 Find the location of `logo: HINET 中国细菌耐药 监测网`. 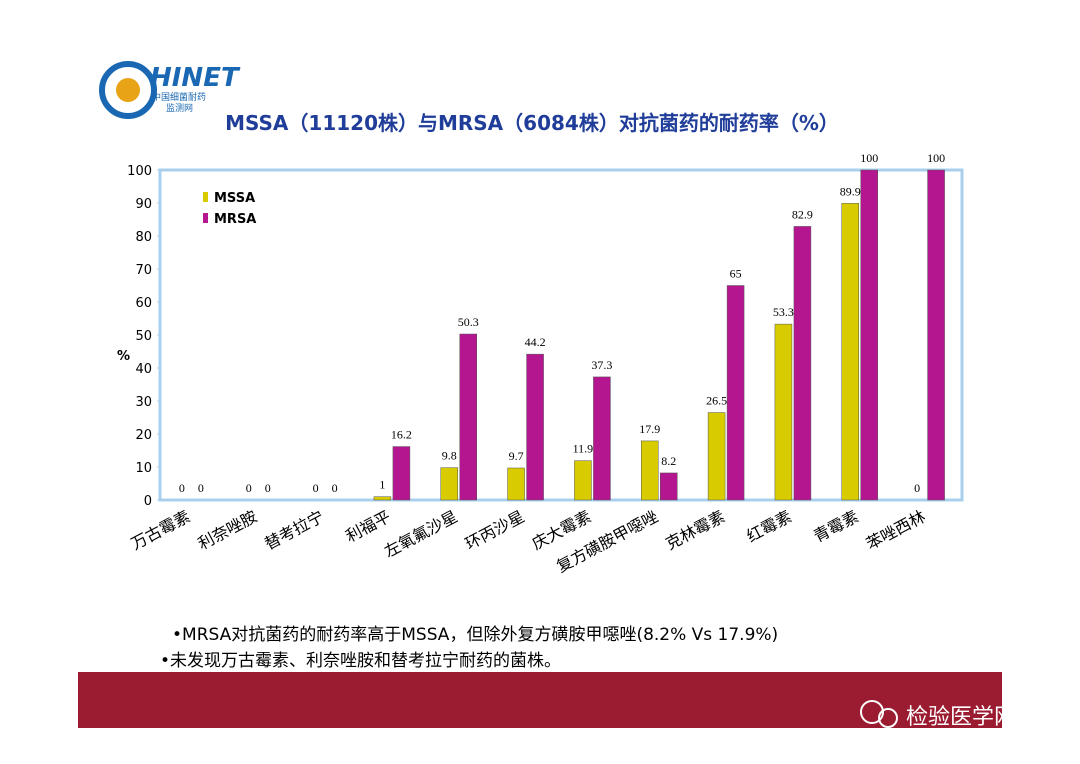

logo: HINET 中国细菌耐药 监测网 is located at coordinates (170, 90).